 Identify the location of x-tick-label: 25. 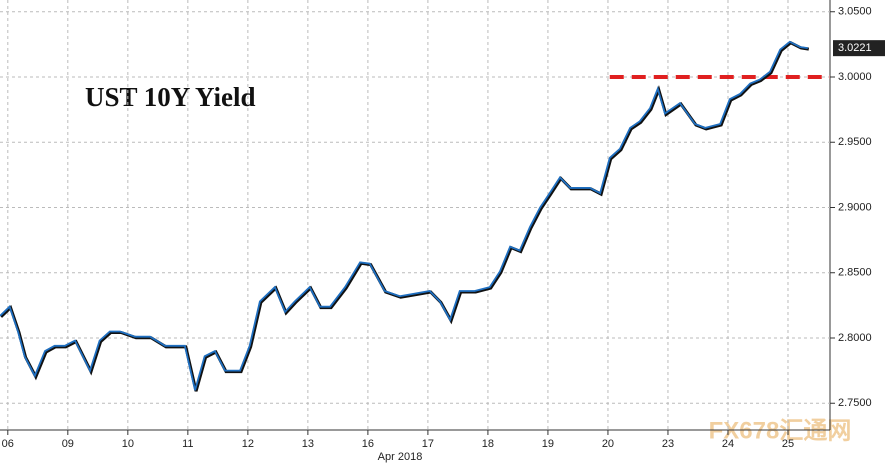
(788, 444).